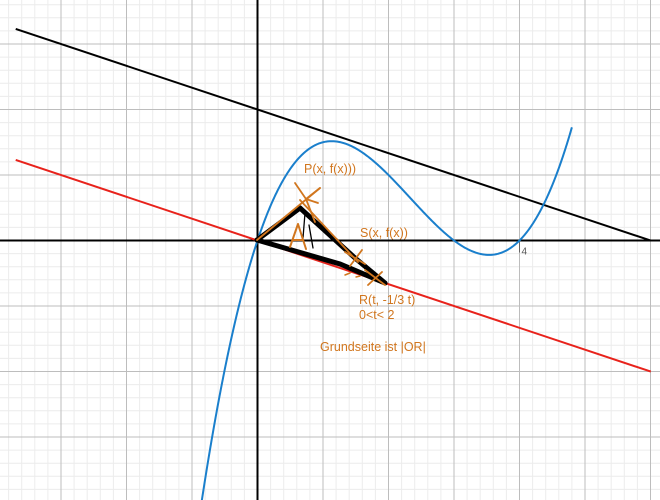  What do you see at coordinates (298, 236) in the screenshot?
I see `height-marker-a` at bounding box center [298, 236].